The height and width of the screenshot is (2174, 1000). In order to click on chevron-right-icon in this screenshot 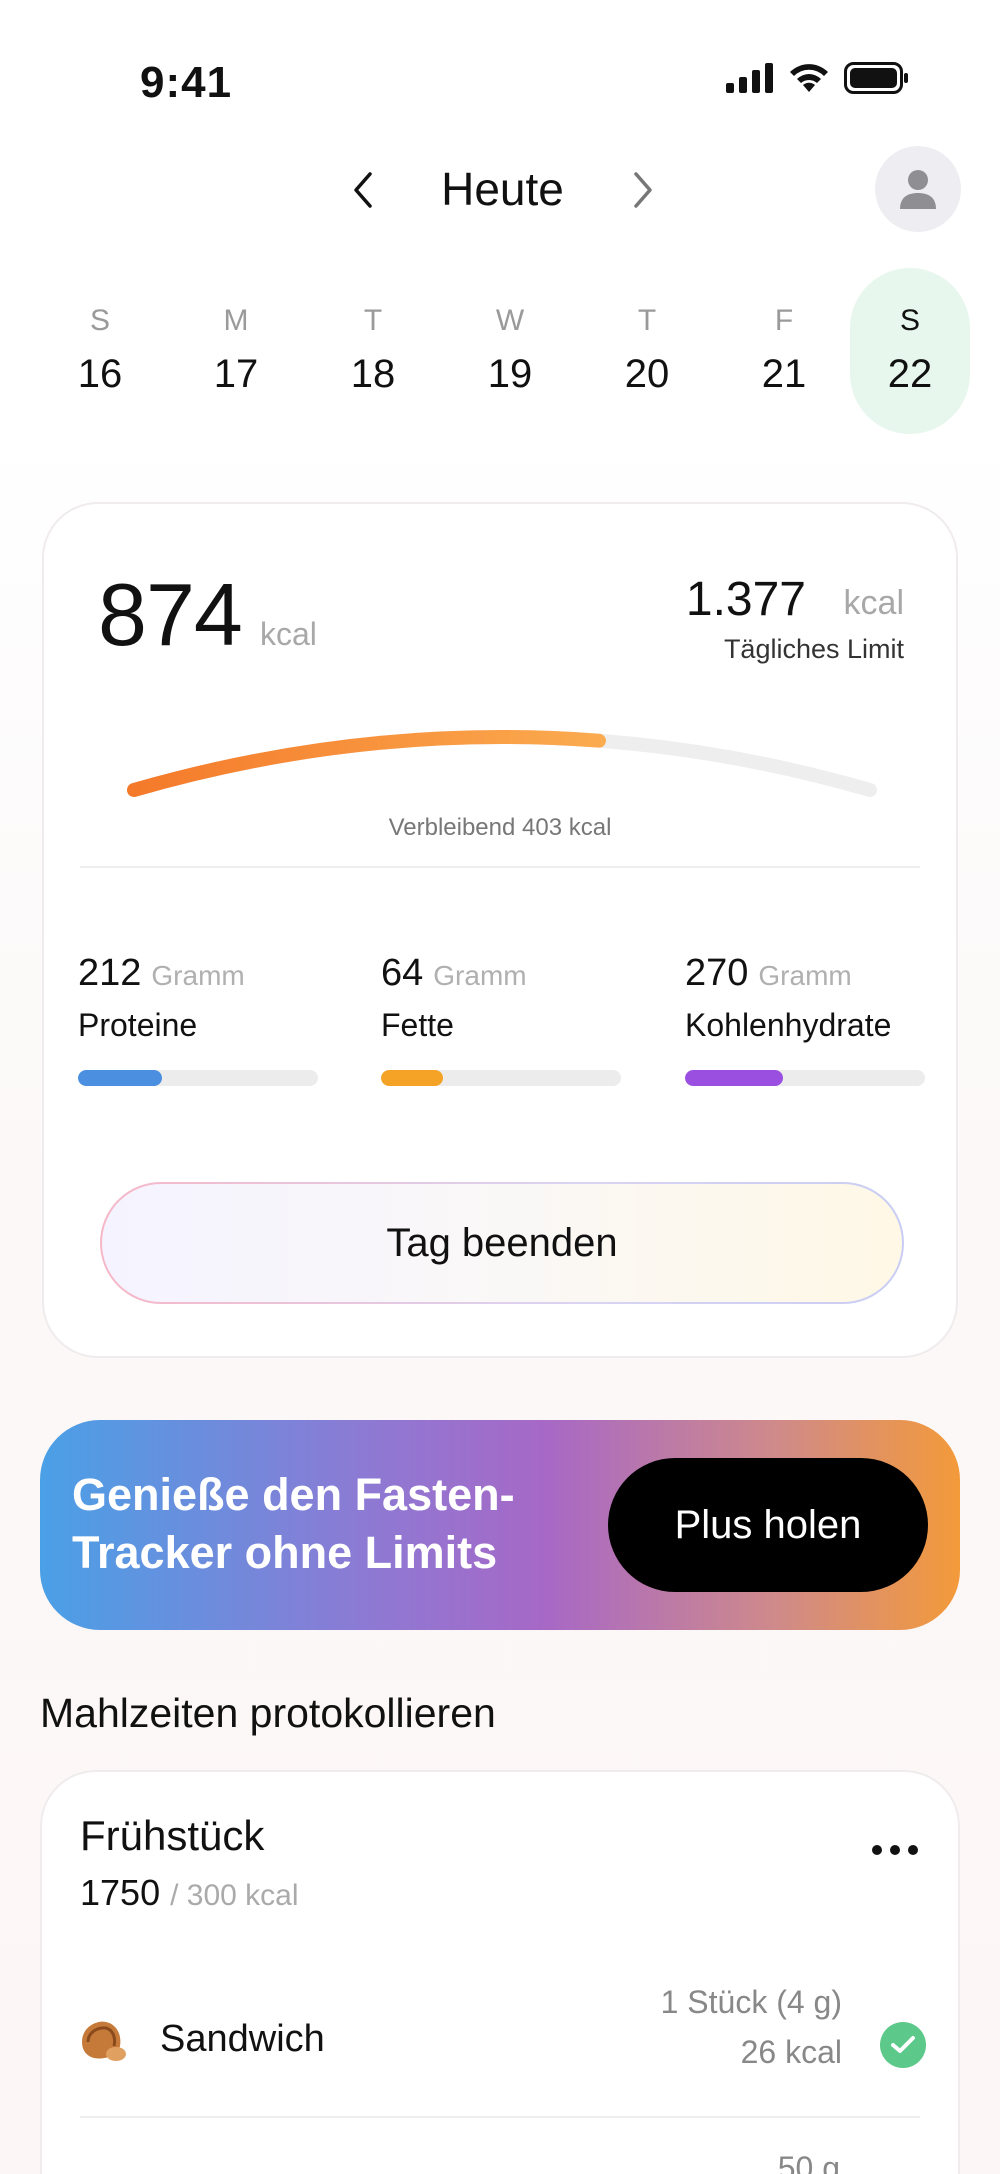, I will do `click(643, 190)`.